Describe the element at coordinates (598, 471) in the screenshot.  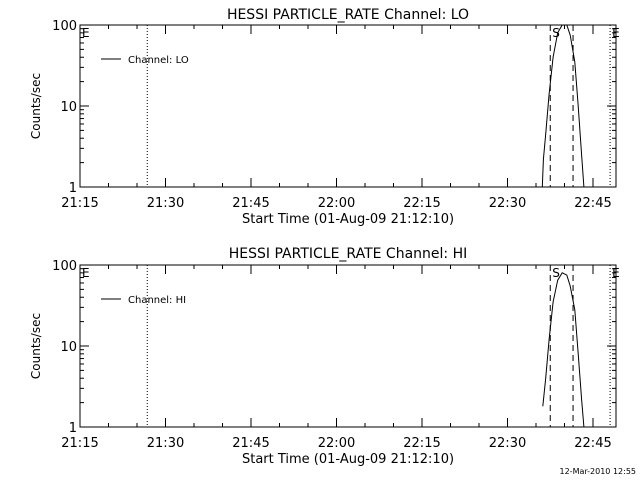
I see `footer-timestamp: 12-Mar-2010 12:55` at that location.